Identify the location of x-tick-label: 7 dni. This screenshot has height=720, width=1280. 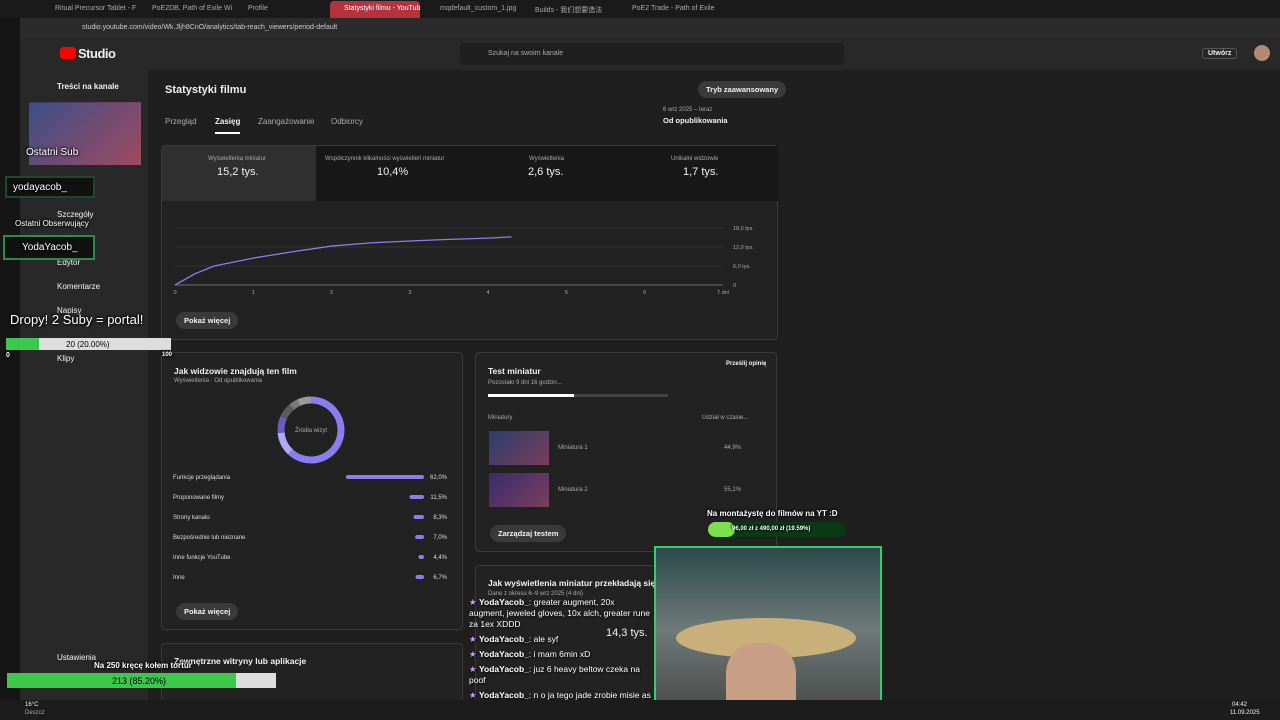
(723, 293).